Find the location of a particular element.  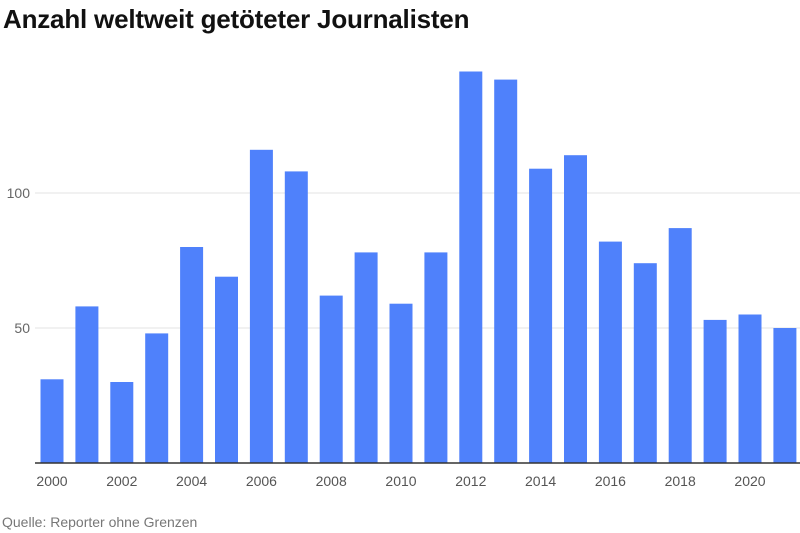

bar-2004 is located at coordinates (192, 355).